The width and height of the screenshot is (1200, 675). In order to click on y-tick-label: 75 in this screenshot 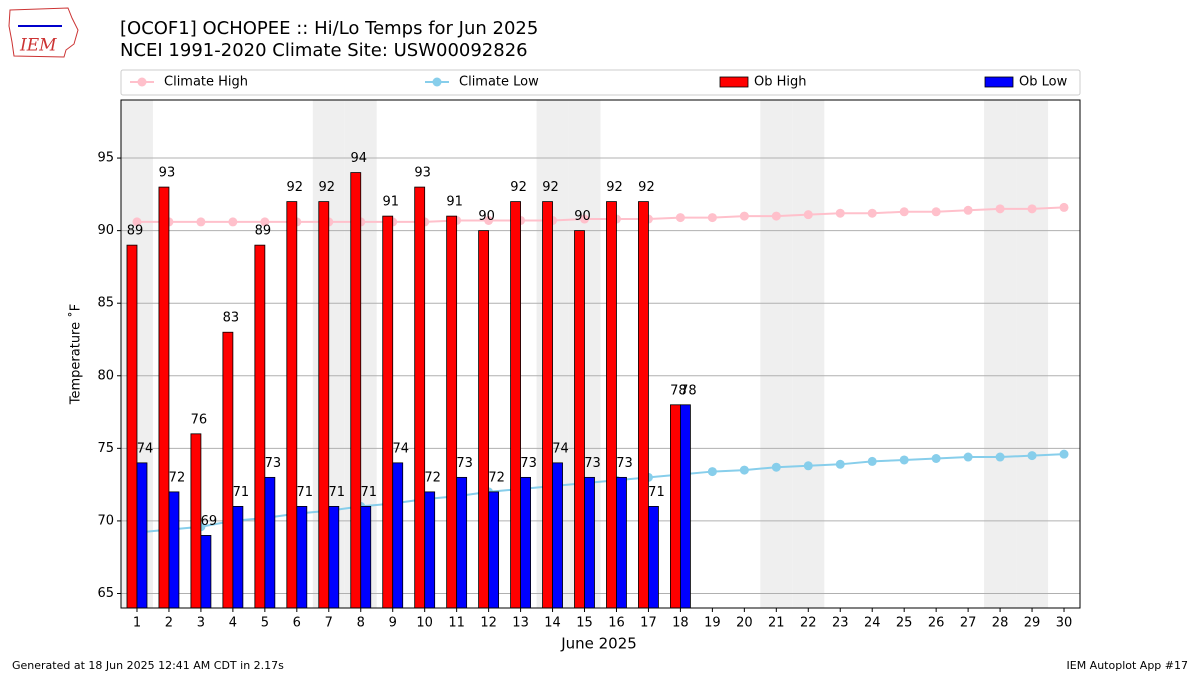, I will do `click(105, 448)`.